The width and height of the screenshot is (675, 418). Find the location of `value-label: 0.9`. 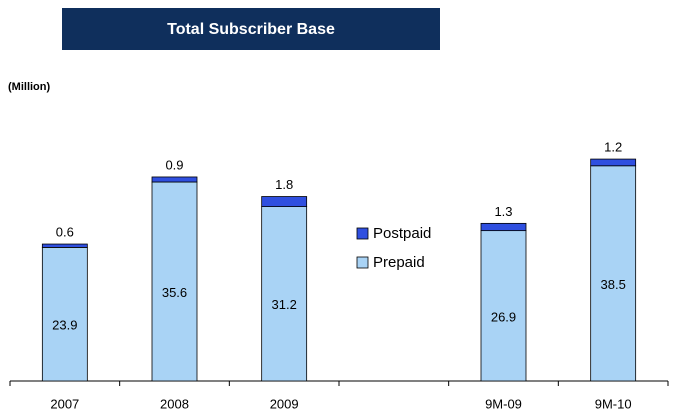

value-label: 0.9 is located at coordinates (174, 164).